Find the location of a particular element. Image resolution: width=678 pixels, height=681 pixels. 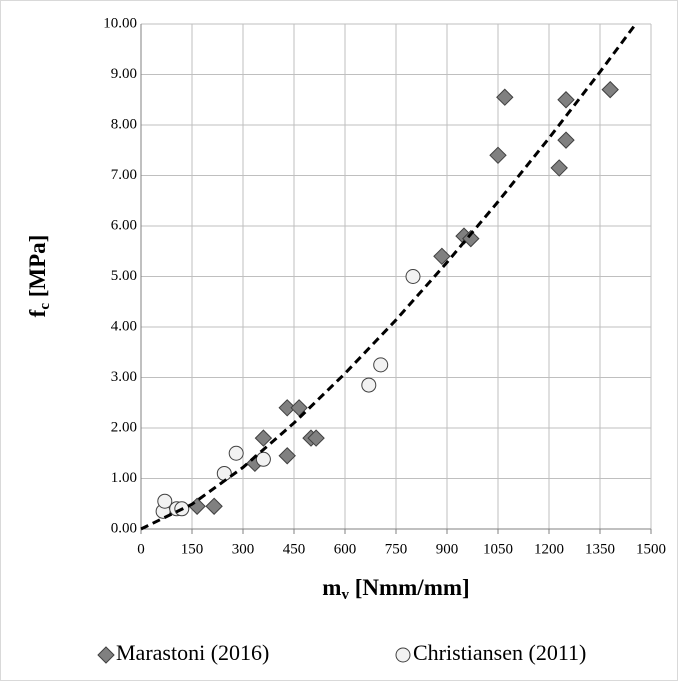

x-label-sub: v is located at coordinates (345, 595).